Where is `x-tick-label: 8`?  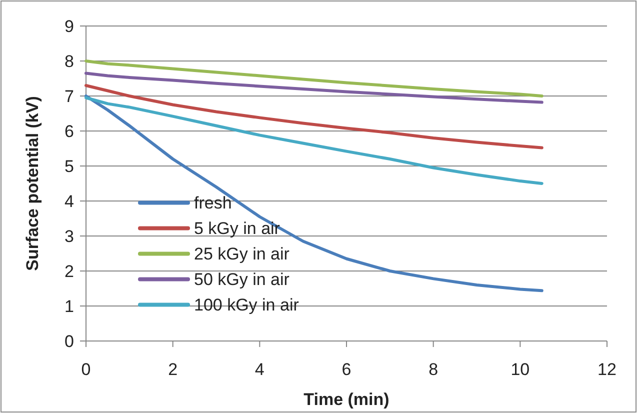
x-tick-label: 8 is located at coordinates (433, 369).